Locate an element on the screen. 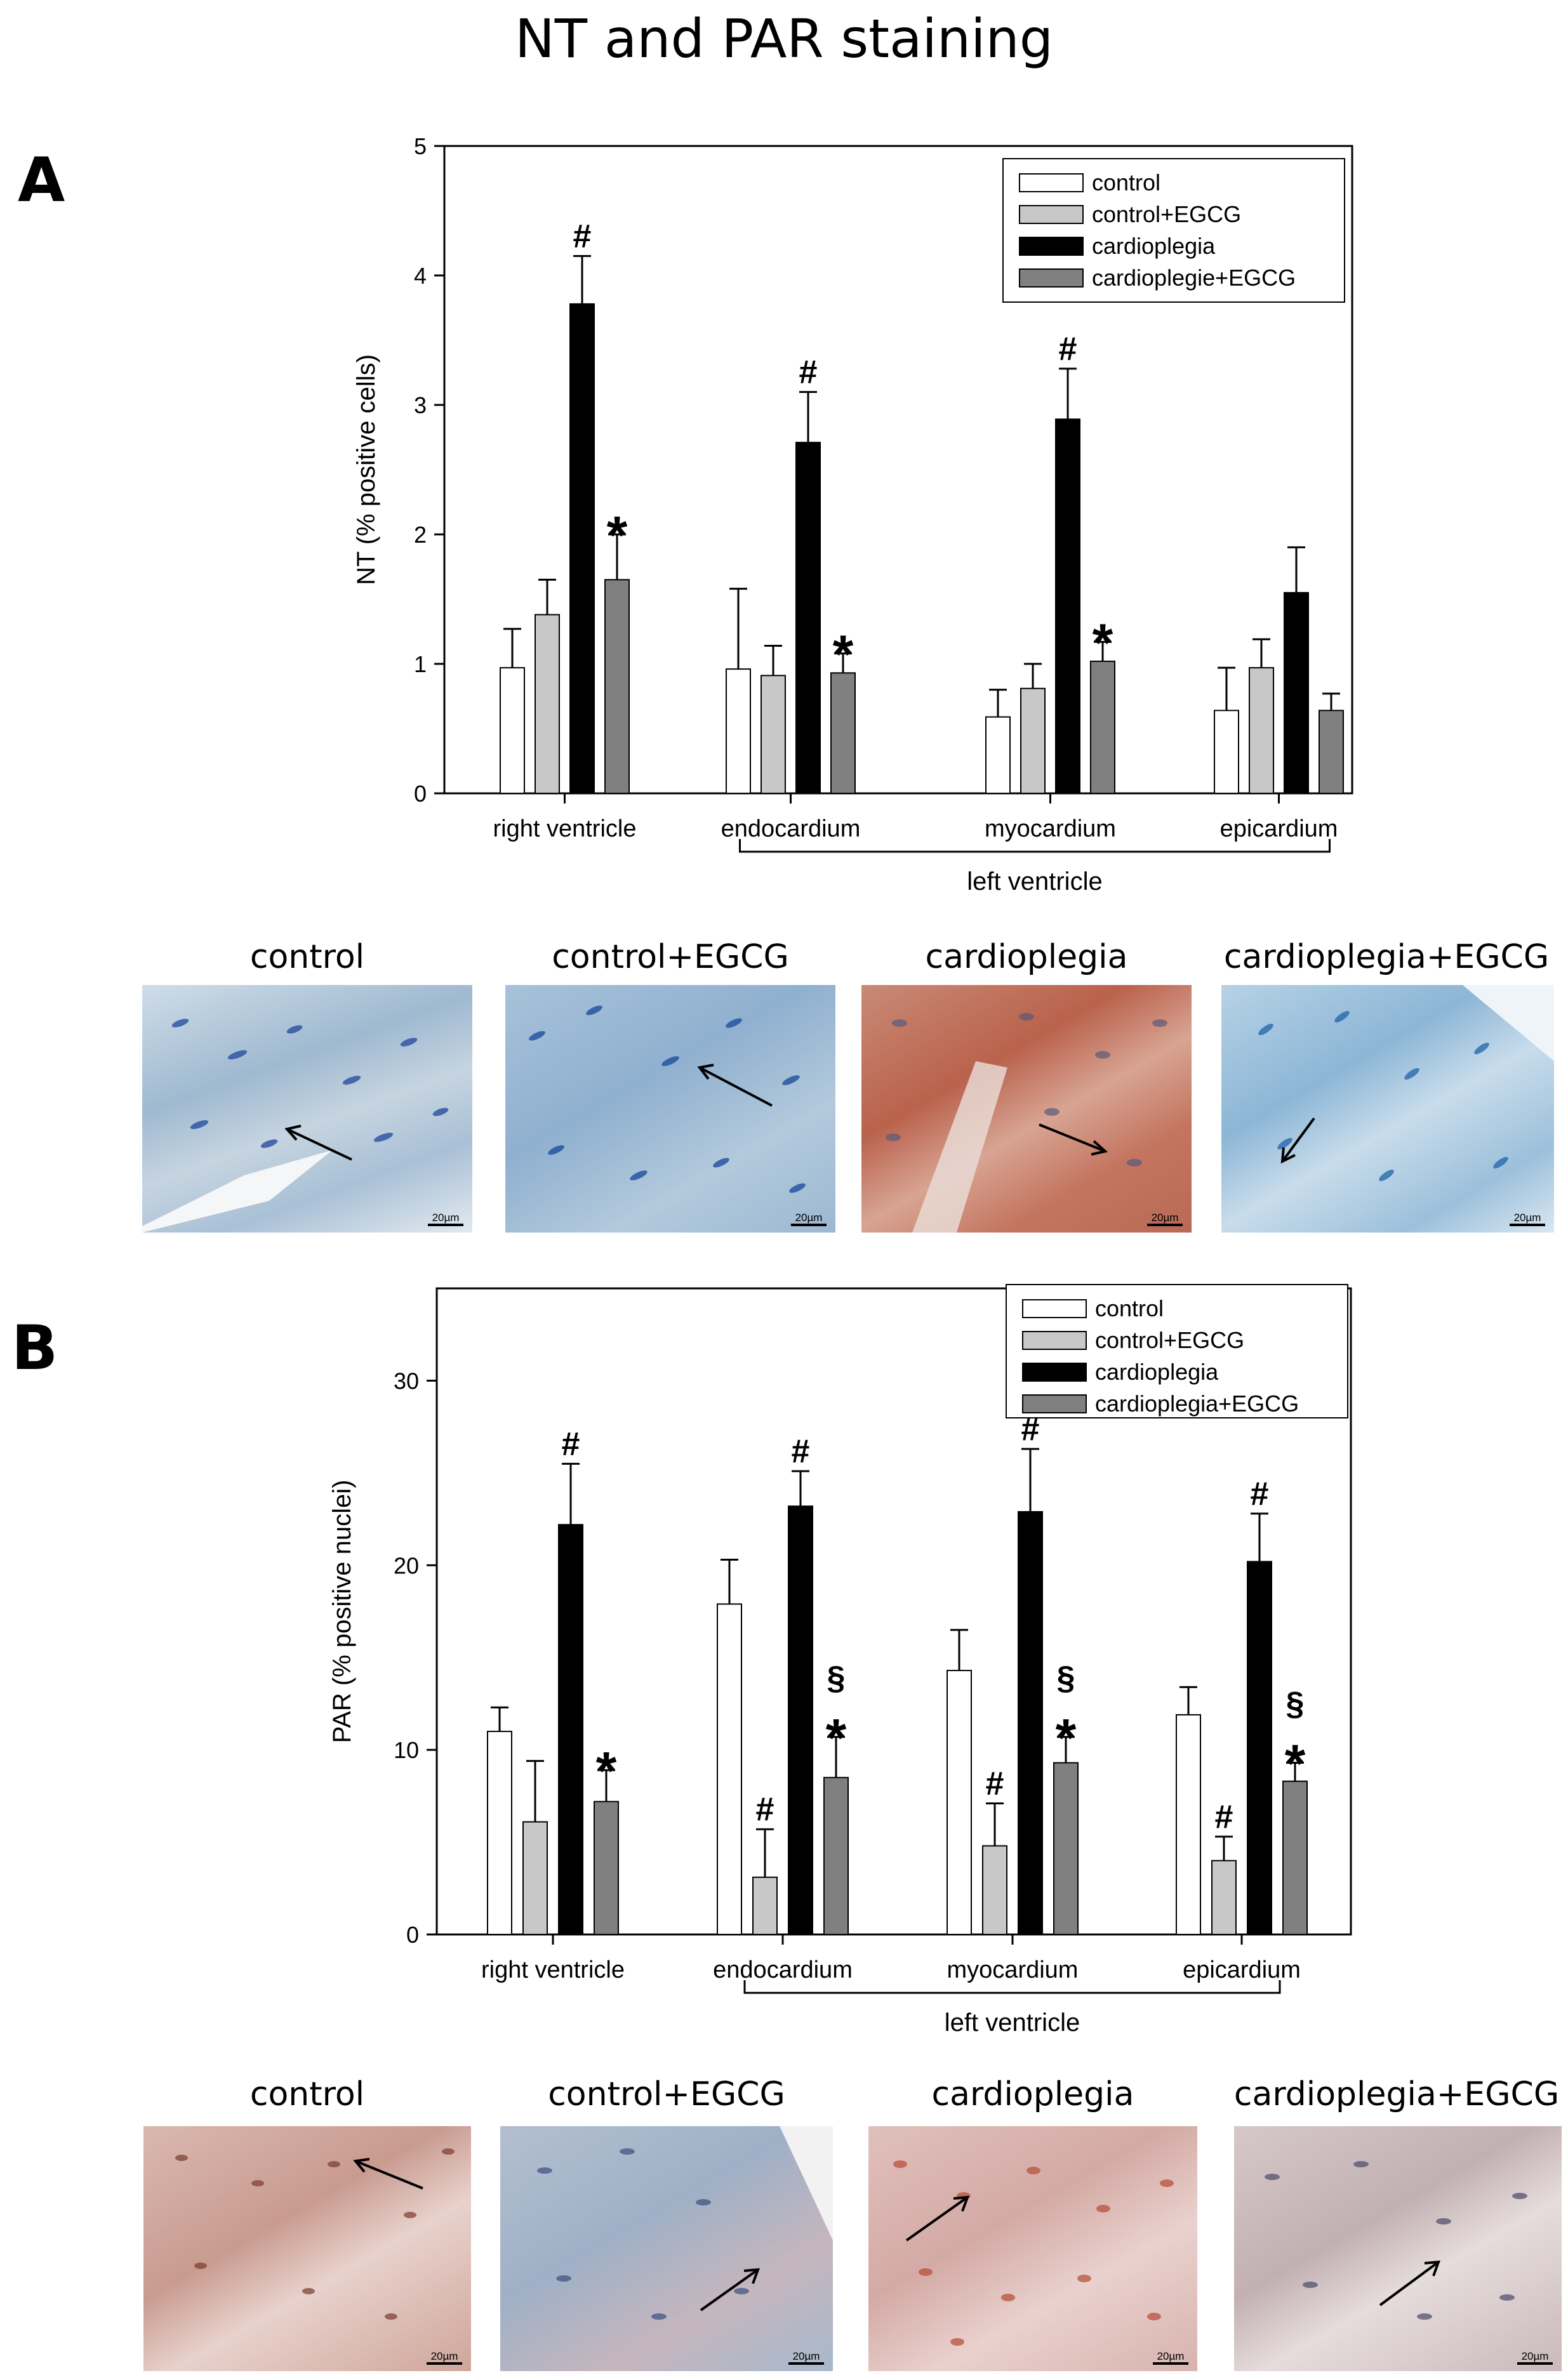  x-tick-label: epicardium is located at coordinates (1242, 1970).